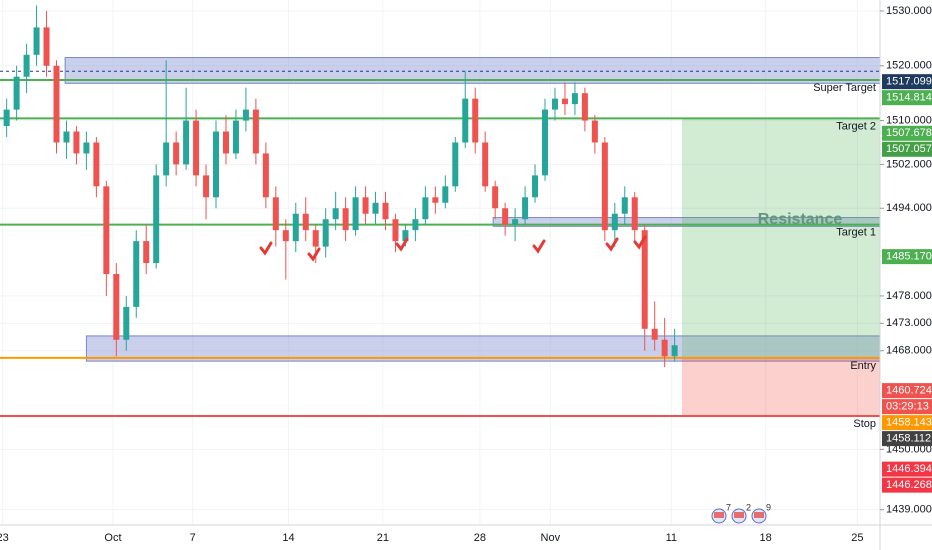  What do you see at coordinates (800, 219) in the screenshot?
I see `zone-label: Resistance` at bounding box center [800, 219].